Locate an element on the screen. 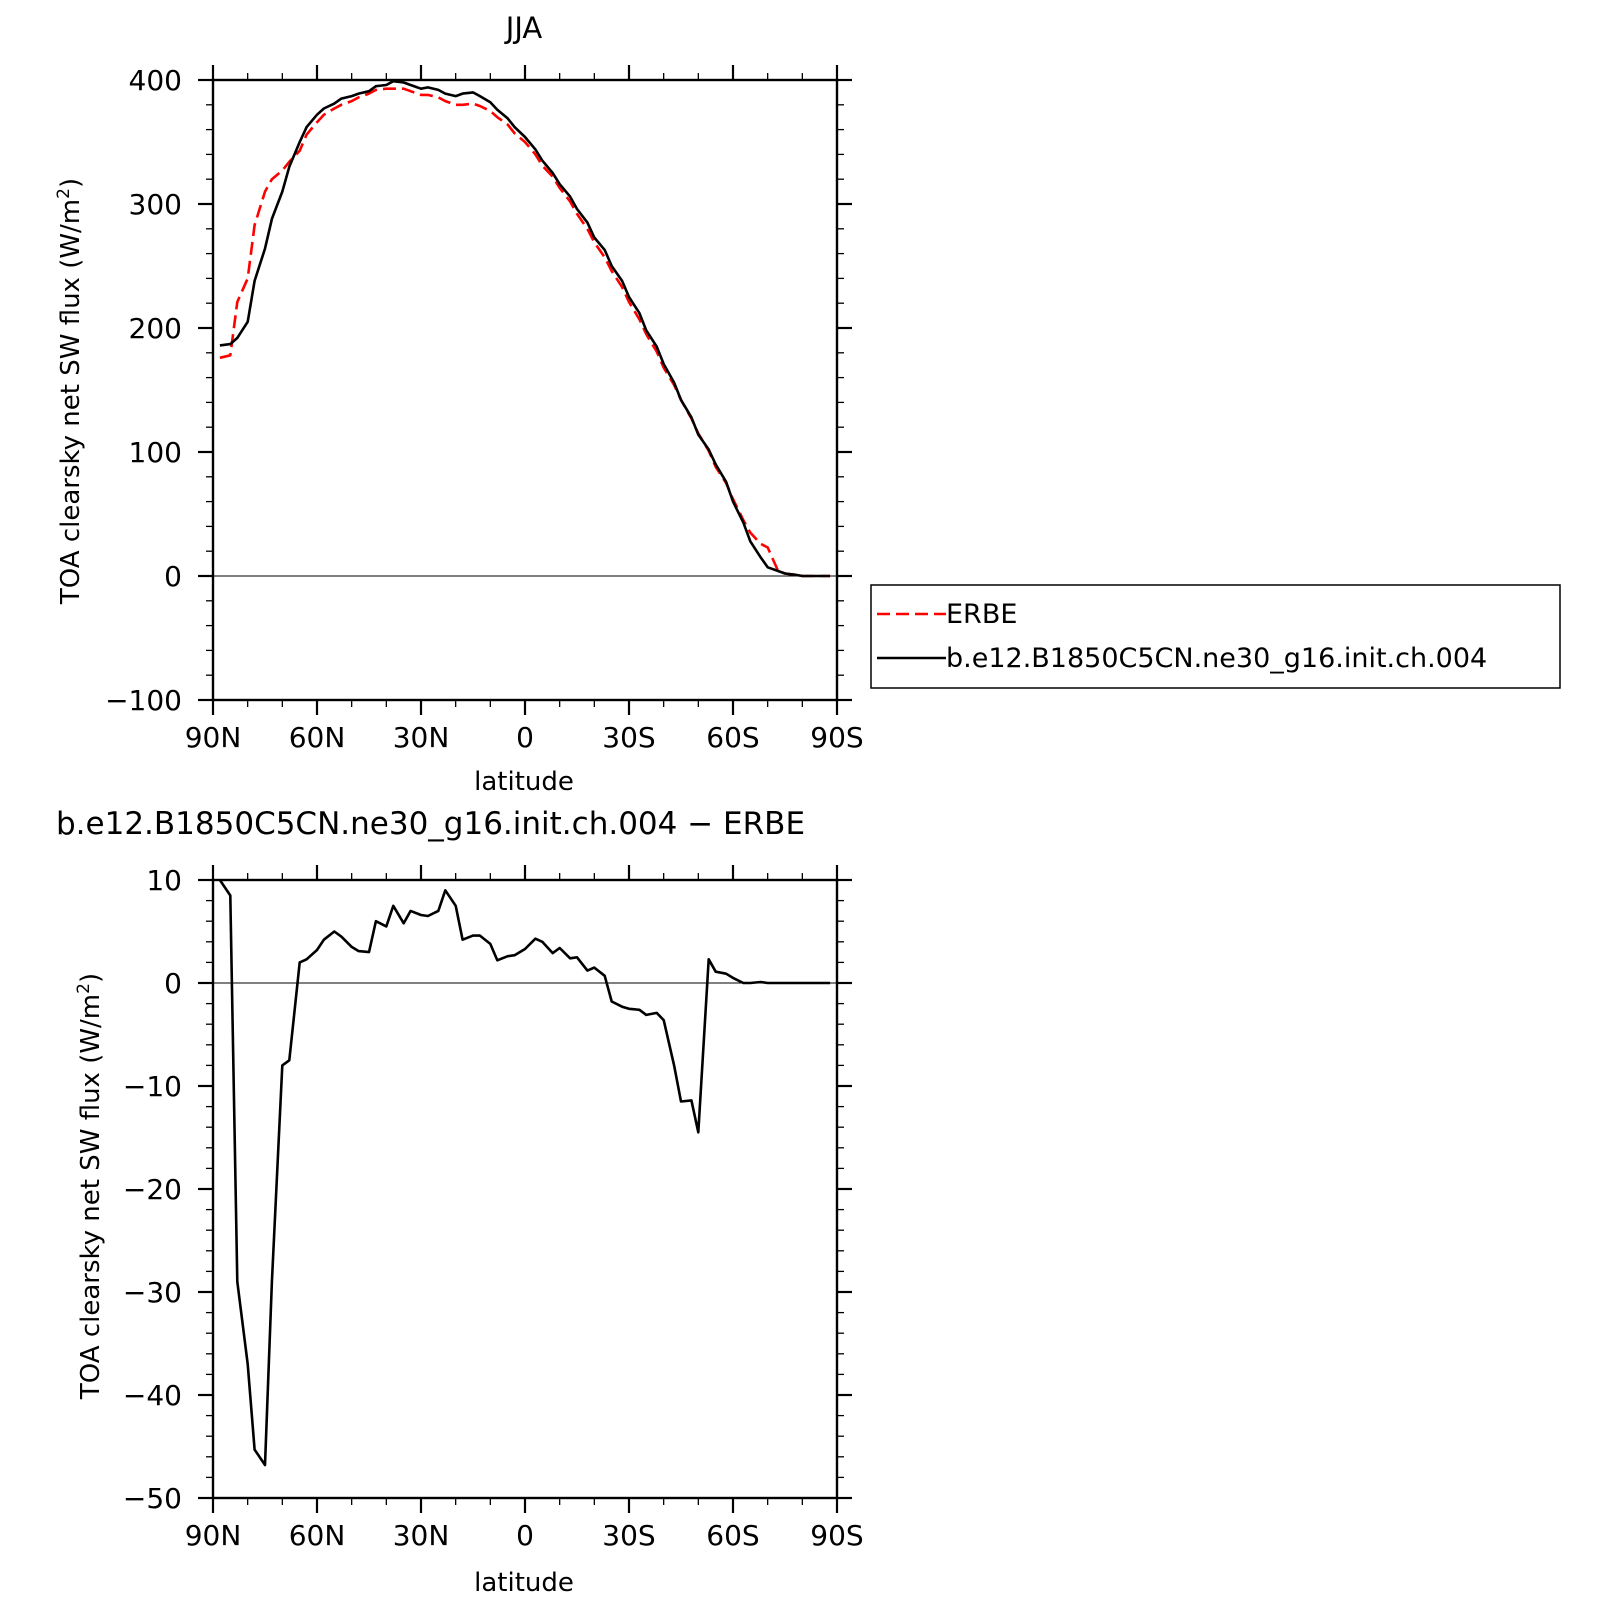  chart-title: JJA is located at coordinates (523, 28).